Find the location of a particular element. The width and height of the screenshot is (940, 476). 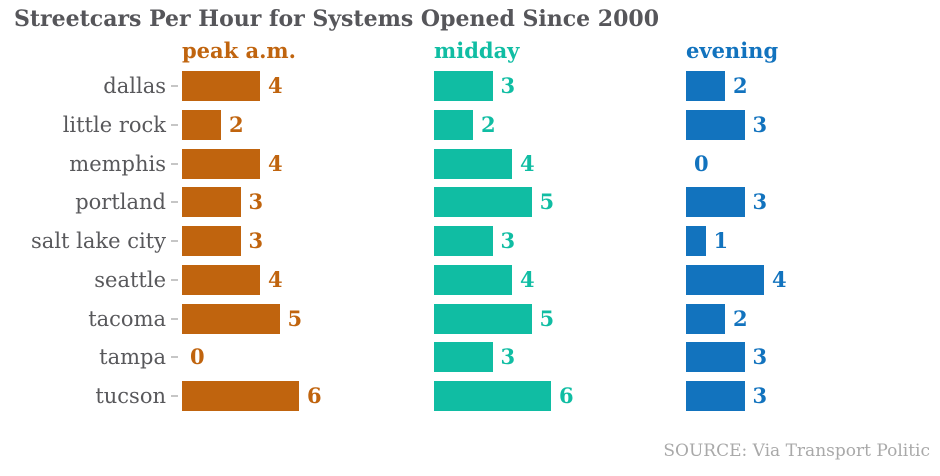

series-header-peak-am: peak a.m. is located at coordinates (239, 50).